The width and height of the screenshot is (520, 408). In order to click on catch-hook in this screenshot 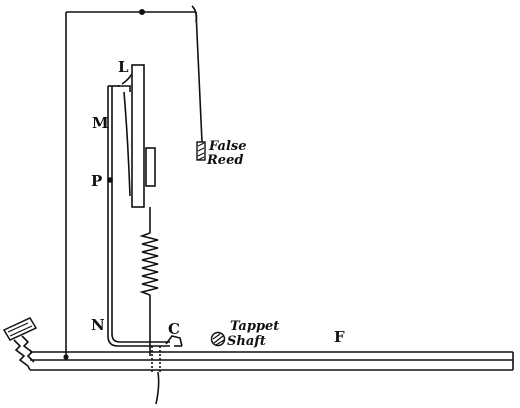, I will do `click(174, 341)`.